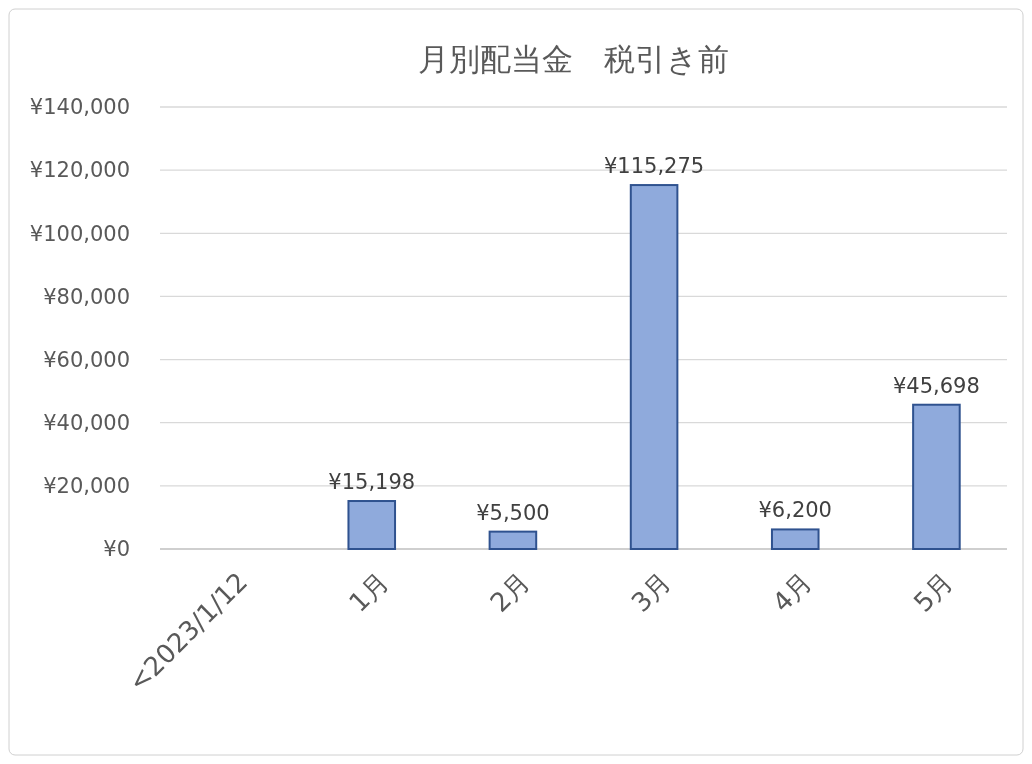 This screenshot has height=764, width=1032. What do you see at coordinates (513, 512) in the screenshot?
I see `data-label: ¥5,500` at bounding box center [513, 512].